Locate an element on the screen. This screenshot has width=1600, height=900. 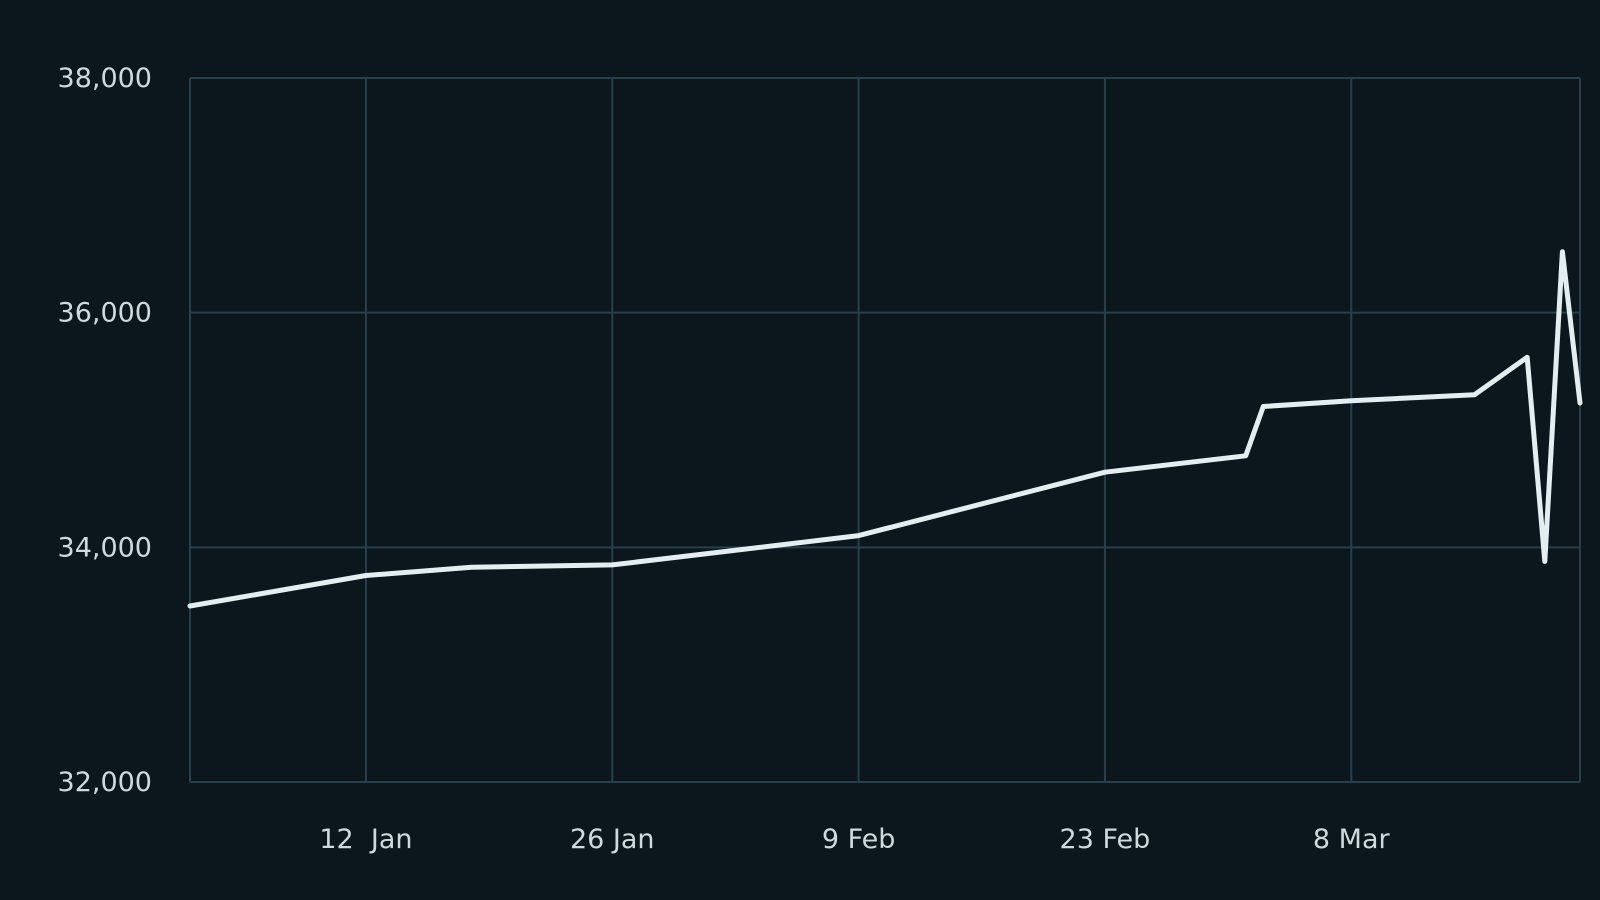
x-tick-label: 12 Jan is located at coordinates (365, 839).